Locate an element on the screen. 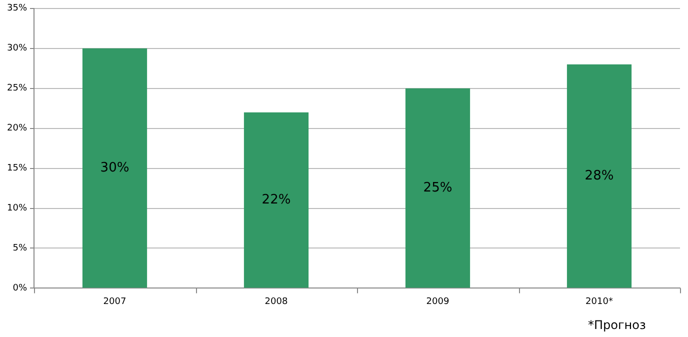  y-tick-label: 0% is located at coordinates (20, 289).